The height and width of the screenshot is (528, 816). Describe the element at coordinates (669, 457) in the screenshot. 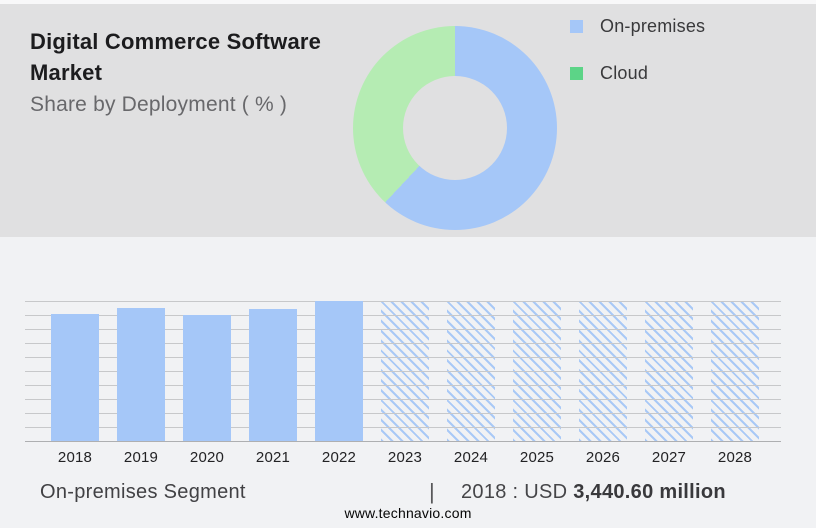

I see `year-label-2027: 2027` at that location.